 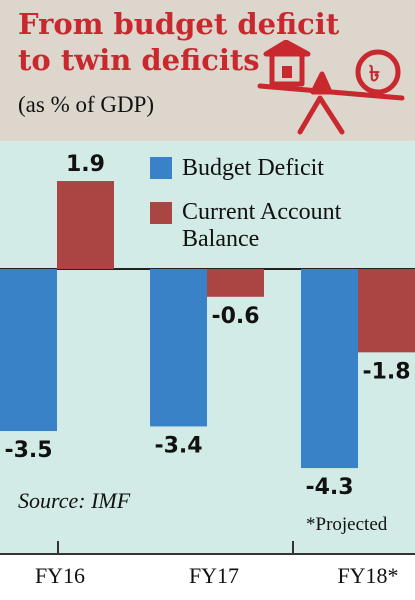 What do you see at coordinates (178, 445) in the screenshot?
I see `data-label-budget-fy17: -3.4` at bounding box center [178, 445].